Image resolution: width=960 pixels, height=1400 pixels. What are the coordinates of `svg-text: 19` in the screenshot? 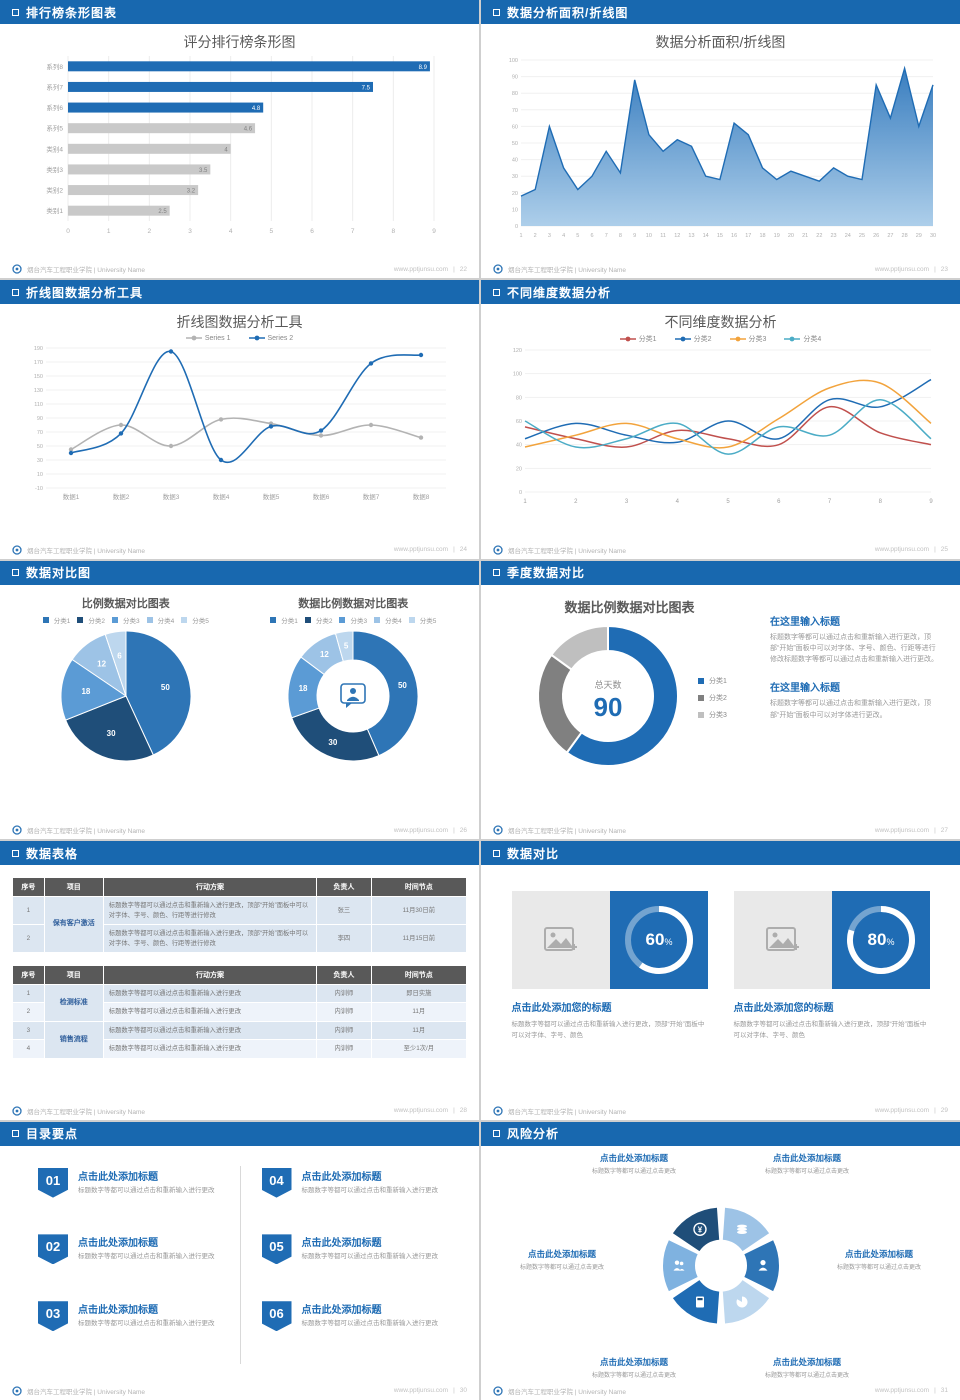 It's located at (776, 236).